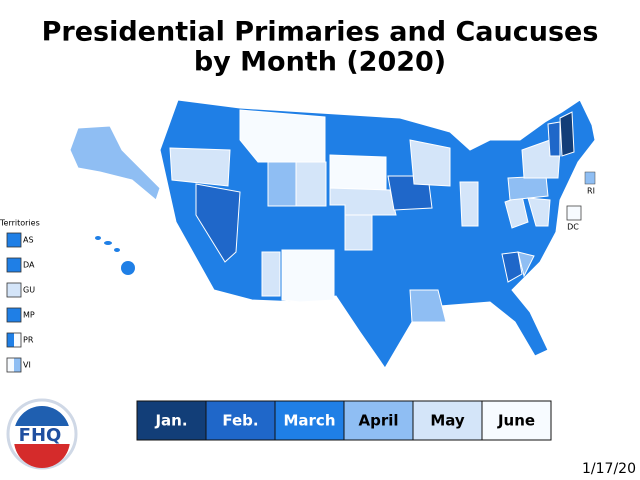 The width and height of the screenshot is (640, 480). Describe the element at coordinates (20, 223) in the screenshot. I see `territories-heading: Territories` at that location.